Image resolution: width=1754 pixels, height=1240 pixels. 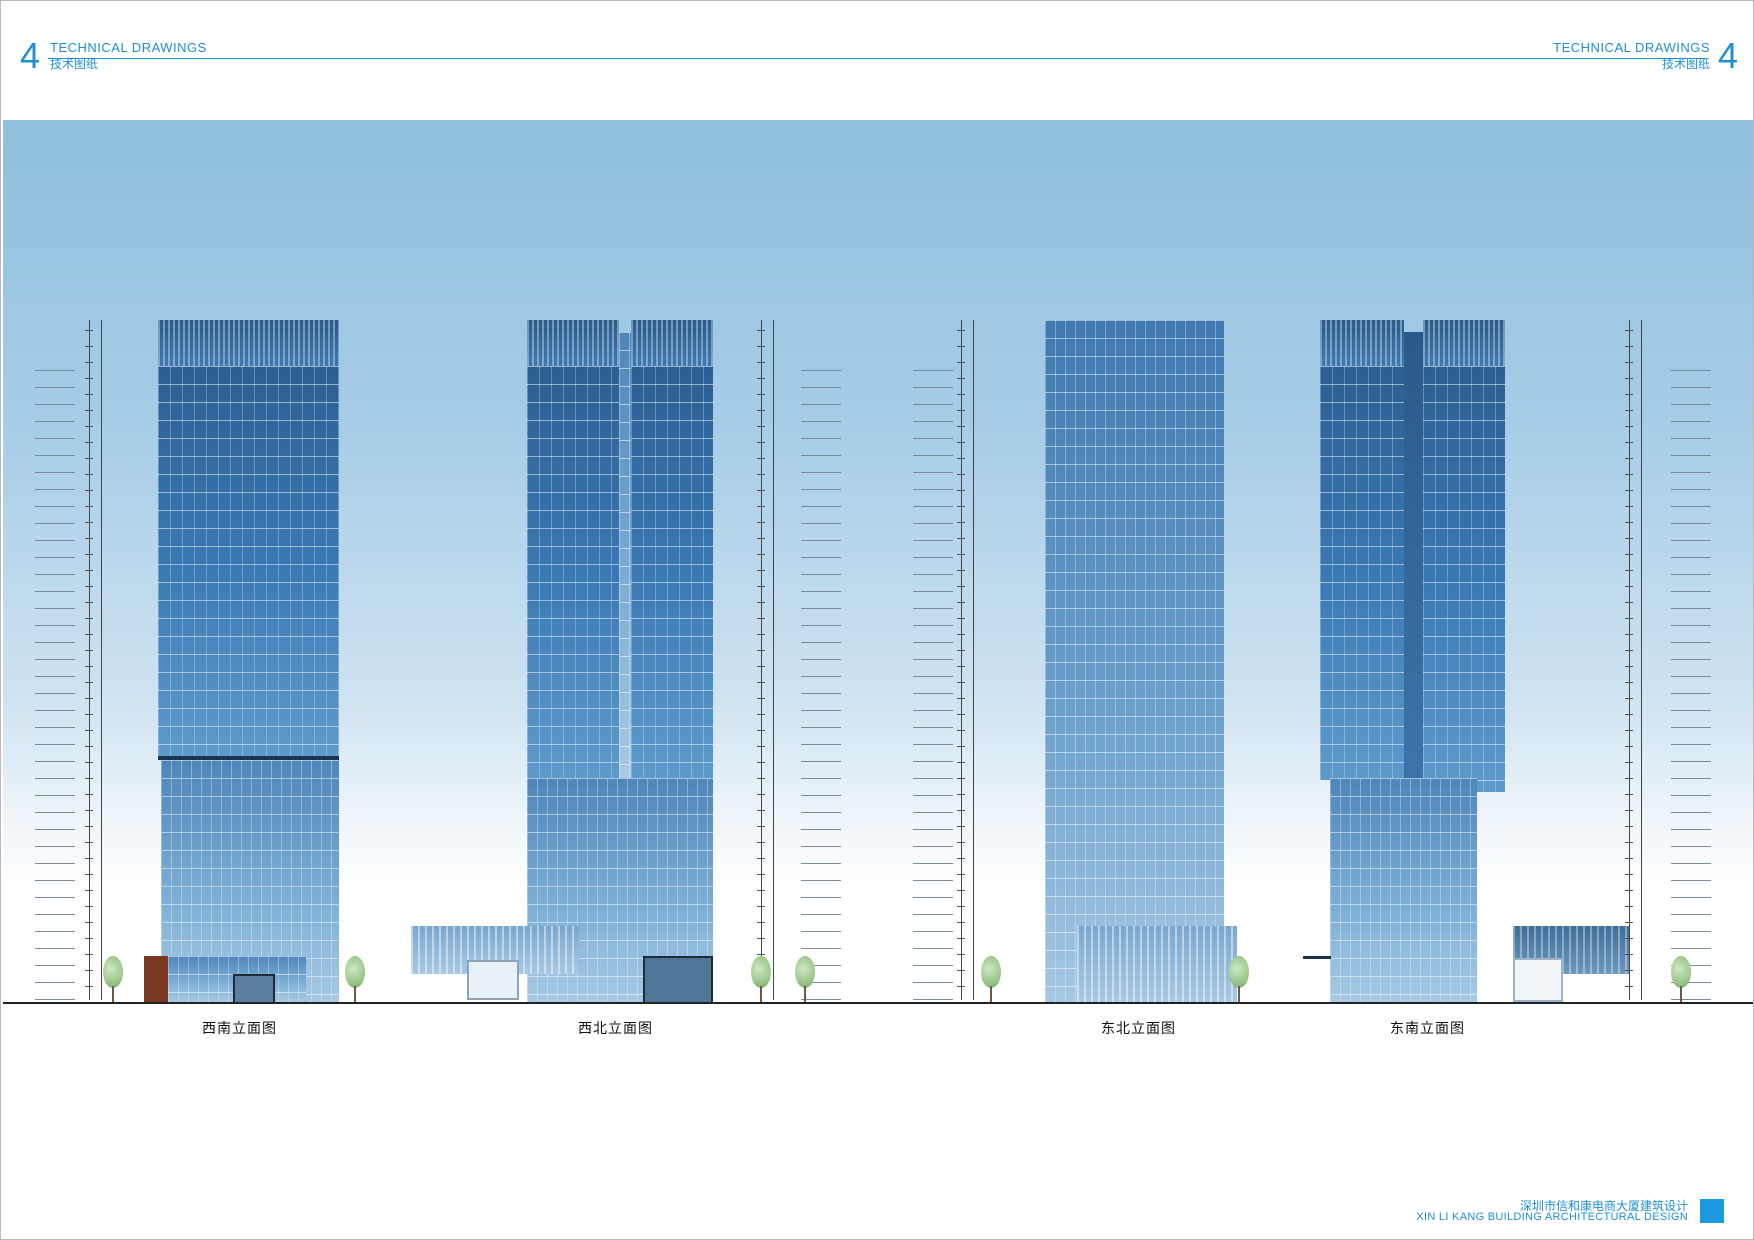 I want to click on tower-upper-4a, so click(x=1362, y=573).